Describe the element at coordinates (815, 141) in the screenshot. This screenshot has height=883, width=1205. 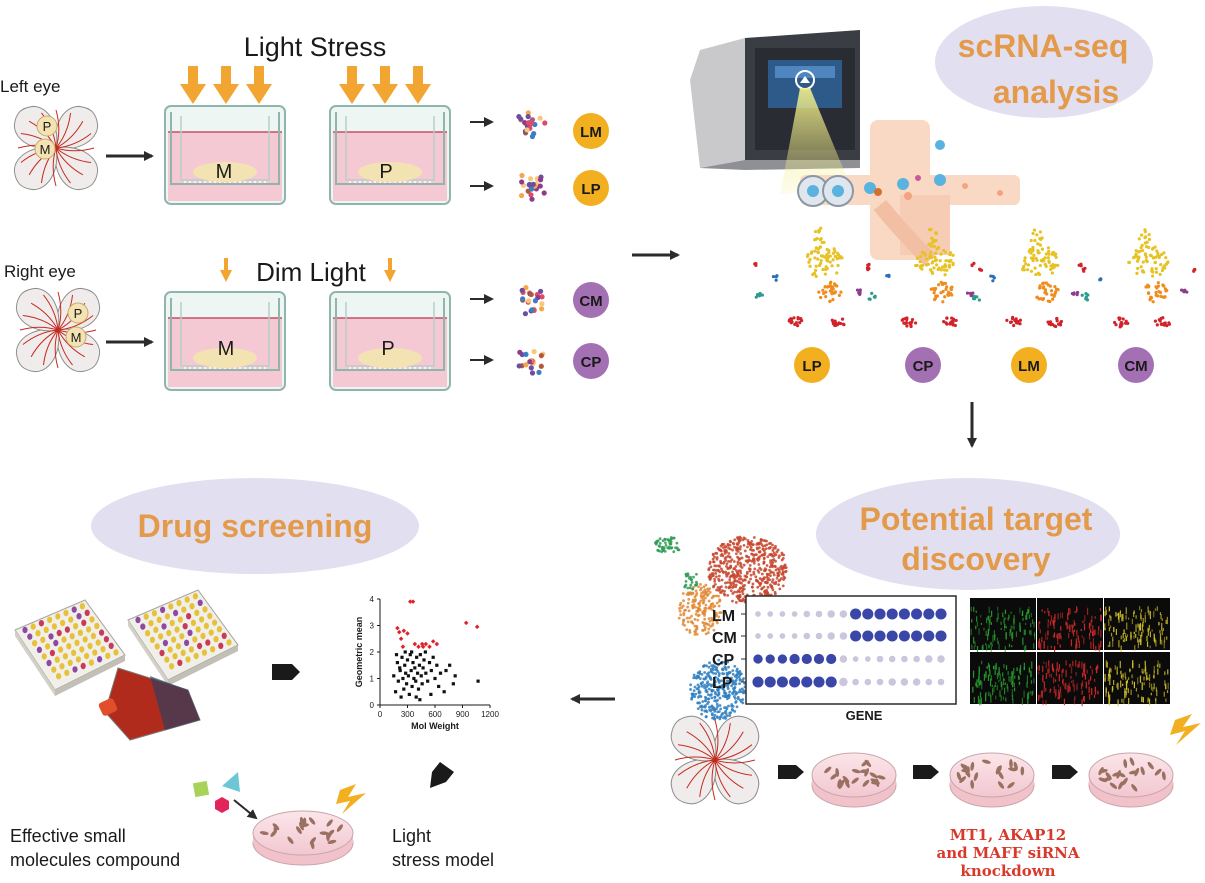
I see `light-beam` at that location.